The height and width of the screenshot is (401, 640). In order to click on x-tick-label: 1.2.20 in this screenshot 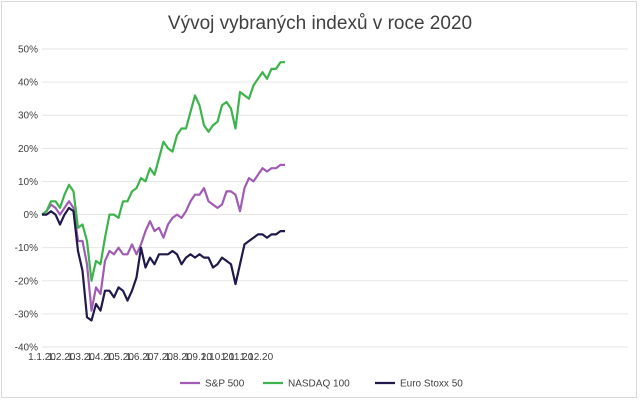, I will do `click(62, 357)`.